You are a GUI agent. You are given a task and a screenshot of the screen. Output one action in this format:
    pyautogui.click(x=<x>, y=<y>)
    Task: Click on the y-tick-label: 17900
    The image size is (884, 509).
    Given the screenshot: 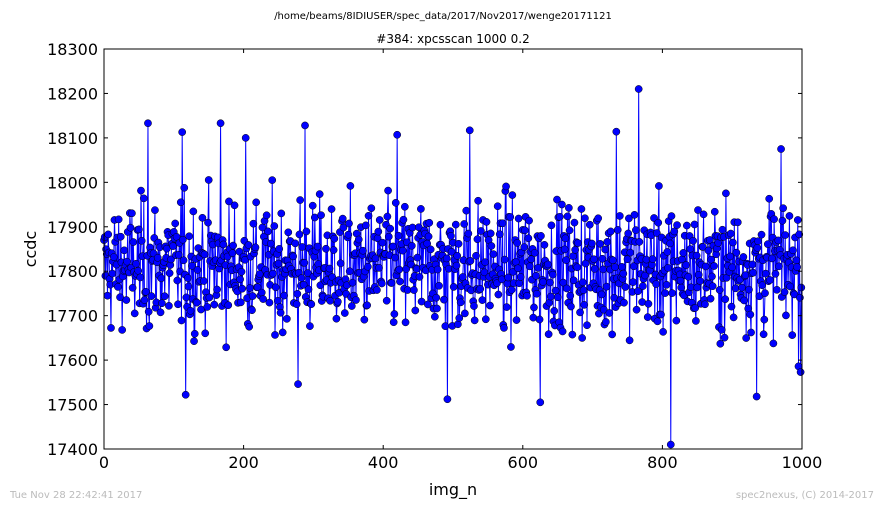 What is the action you would take?
    pyautogui.click(x=72, y=227)
    